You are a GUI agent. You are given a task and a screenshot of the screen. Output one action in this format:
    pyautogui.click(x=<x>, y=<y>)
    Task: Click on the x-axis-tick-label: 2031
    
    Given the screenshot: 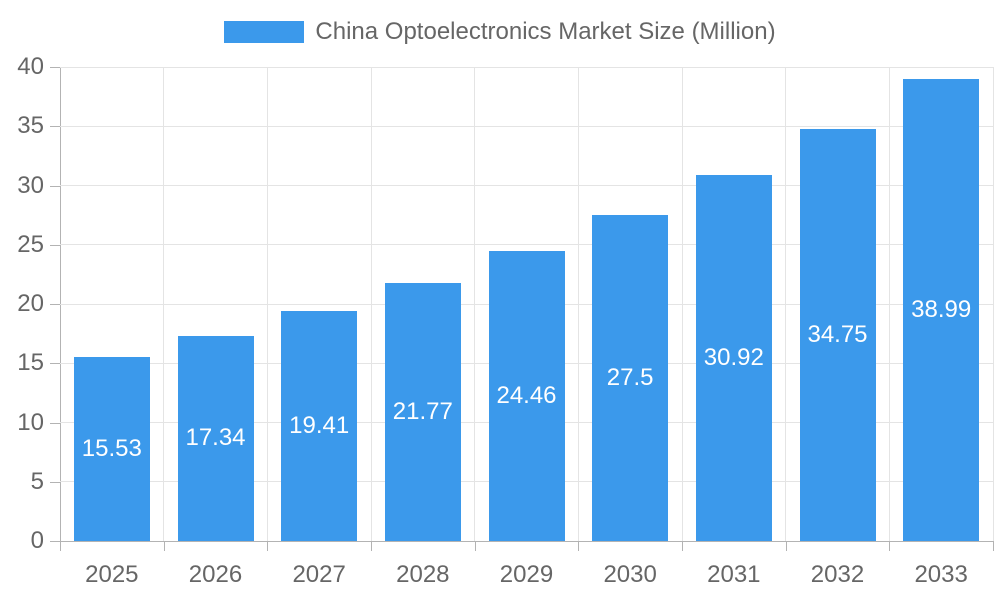 What is the action you would take?
    pyautogui.click(x=734, y=574)
    